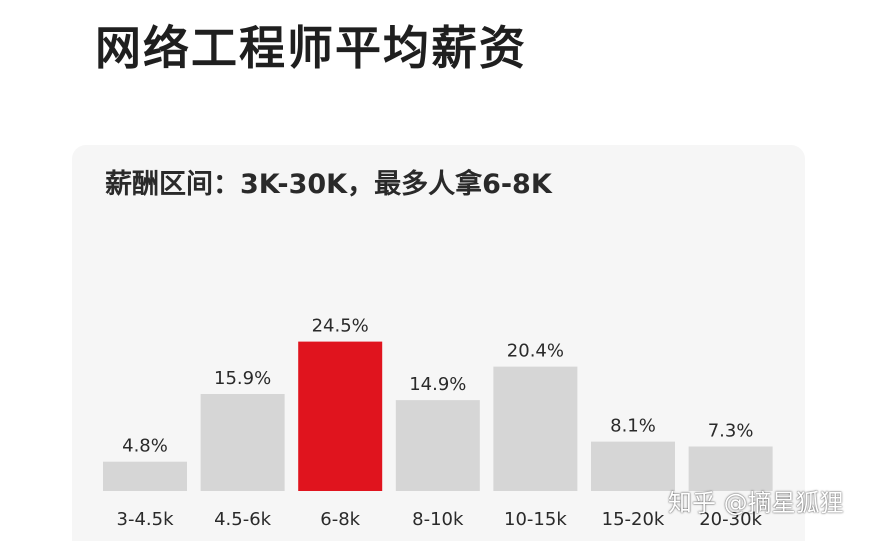  What do you see at coordinates (633, 466) in the screenshot?
I see `bar-15-20k` at bounding box center [633, 466].